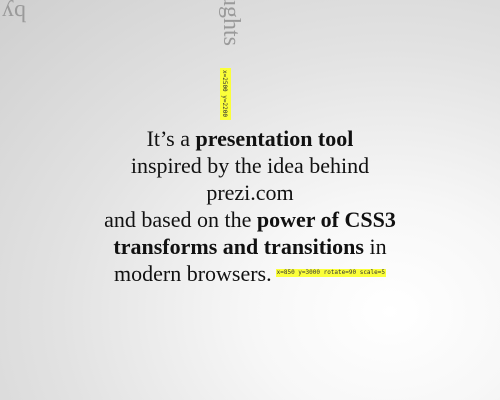 The image size is (500, 400). I want to click on previous-step-fragment: by, so click(14, 12).